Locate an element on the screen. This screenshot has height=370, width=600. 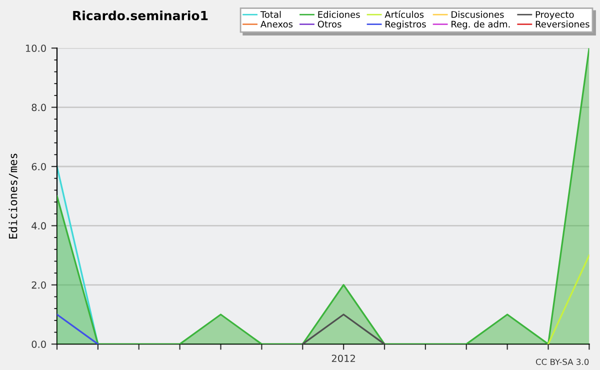
legend-label: Proyecto is located at coordinates (555, 15).